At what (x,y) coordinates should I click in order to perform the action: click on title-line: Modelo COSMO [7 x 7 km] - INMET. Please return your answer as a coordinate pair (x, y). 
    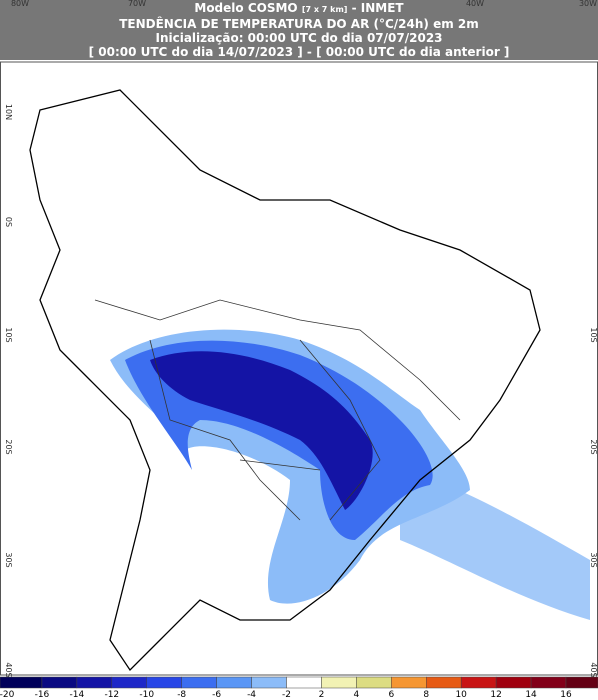
    Looking at the image, I should click on (299, 9).